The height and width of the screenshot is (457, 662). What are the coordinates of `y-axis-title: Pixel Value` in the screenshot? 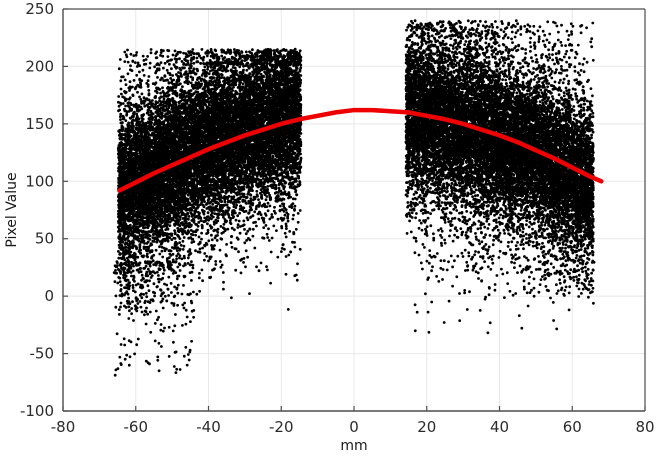 It's located at (12, 209).